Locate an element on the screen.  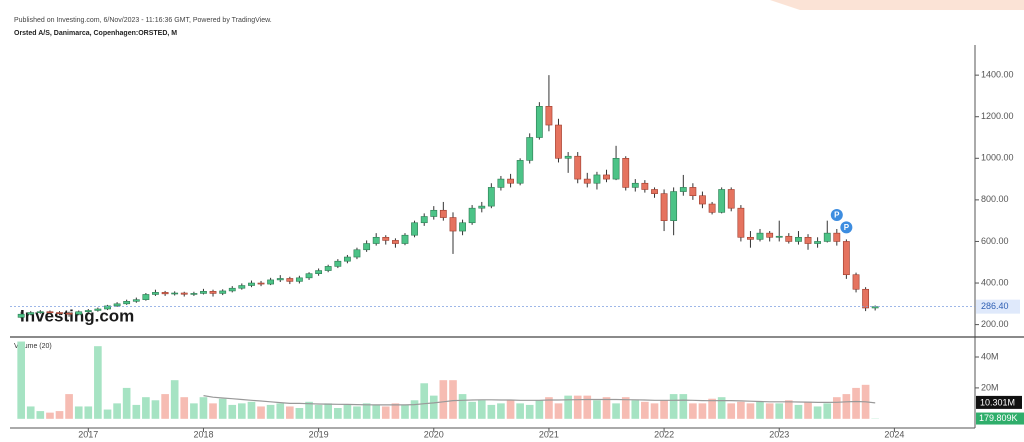
y-tick-label: 1200.00 is located at coordinates (997, 116).